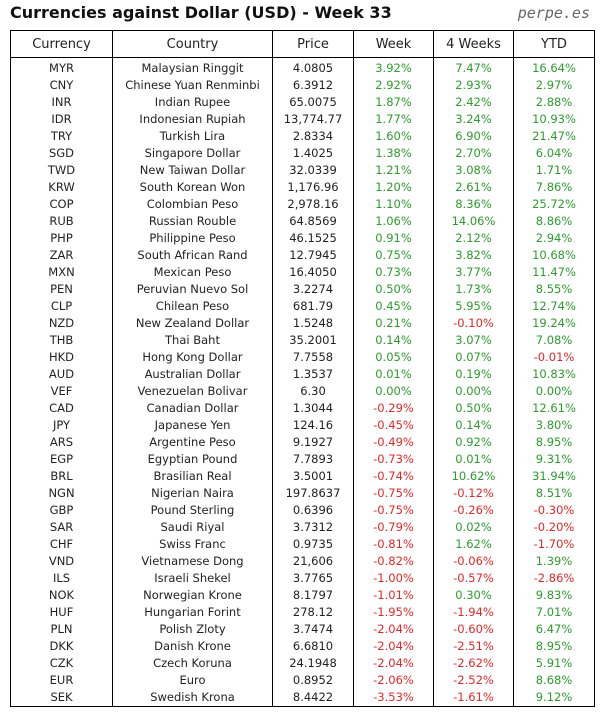  Describe the element at coordinates (393, 357) in the screenshot. I see `week-change: 0.05%` at that location.